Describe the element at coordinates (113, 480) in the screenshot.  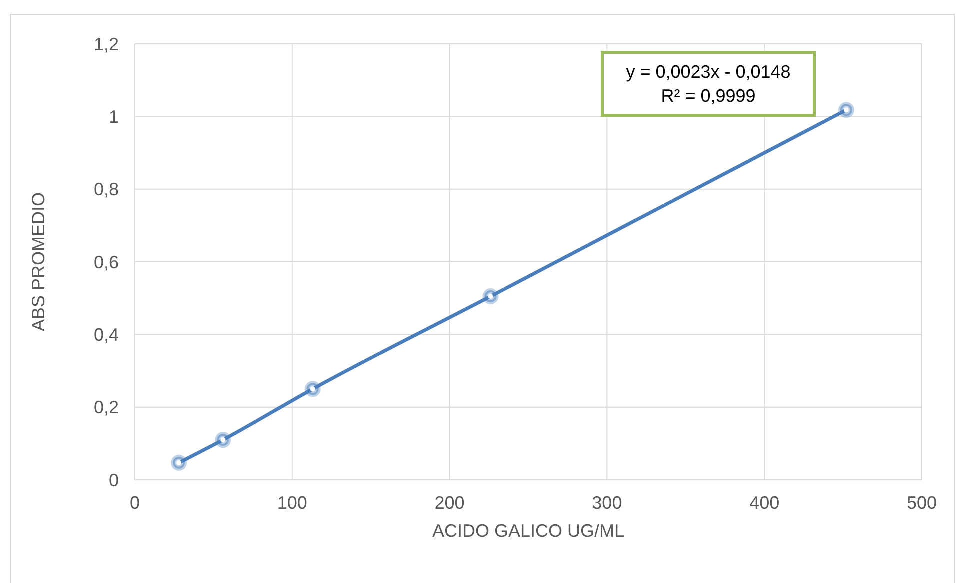
I see `y-tick-label: 0` at that location.